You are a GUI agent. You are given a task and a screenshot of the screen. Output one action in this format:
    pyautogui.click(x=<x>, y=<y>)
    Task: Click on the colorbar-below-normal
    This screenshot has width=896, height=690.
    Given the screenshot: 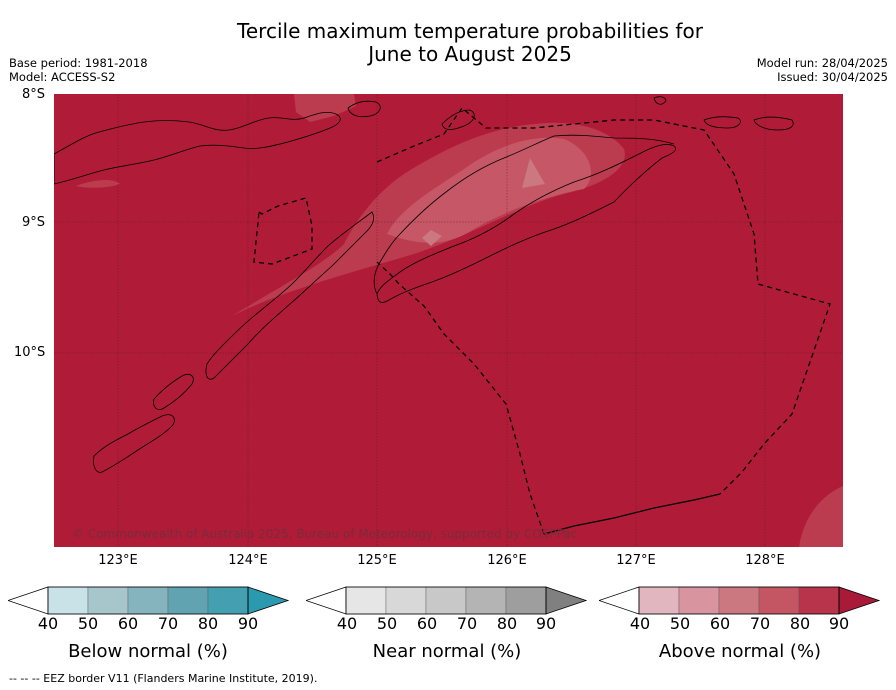 What is the action you would take?
    pyautogui.click(x=149, y=600)
    